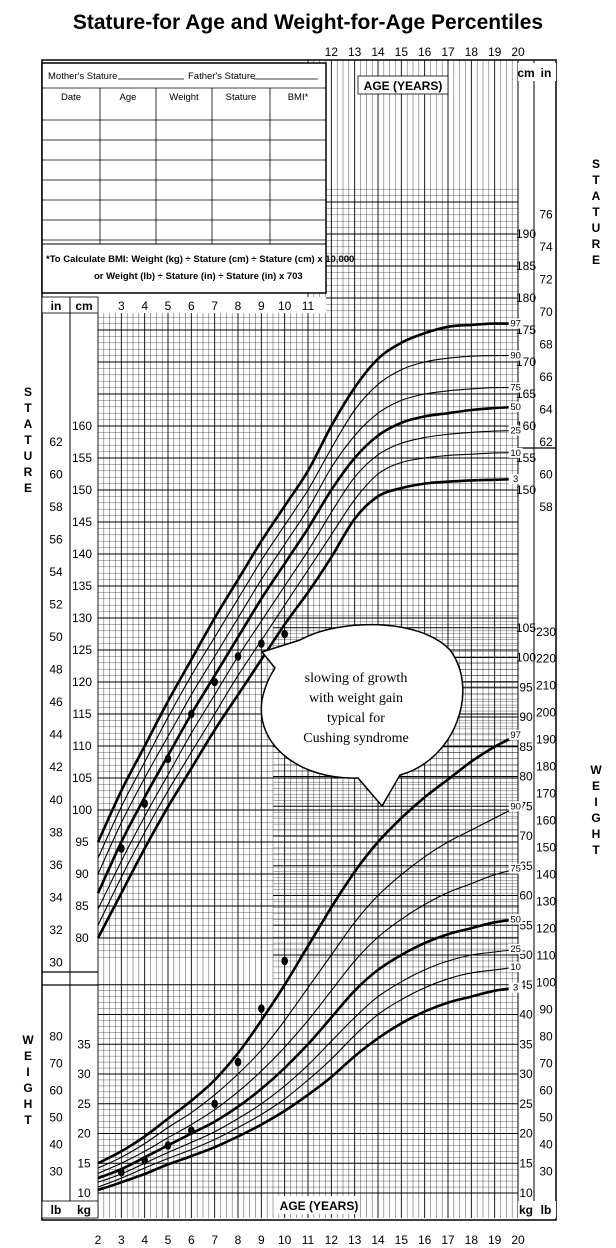 The width and height of the screenshot is (616, 1248). I want to click on annotation-line-3: typical for, so click(356, 718).